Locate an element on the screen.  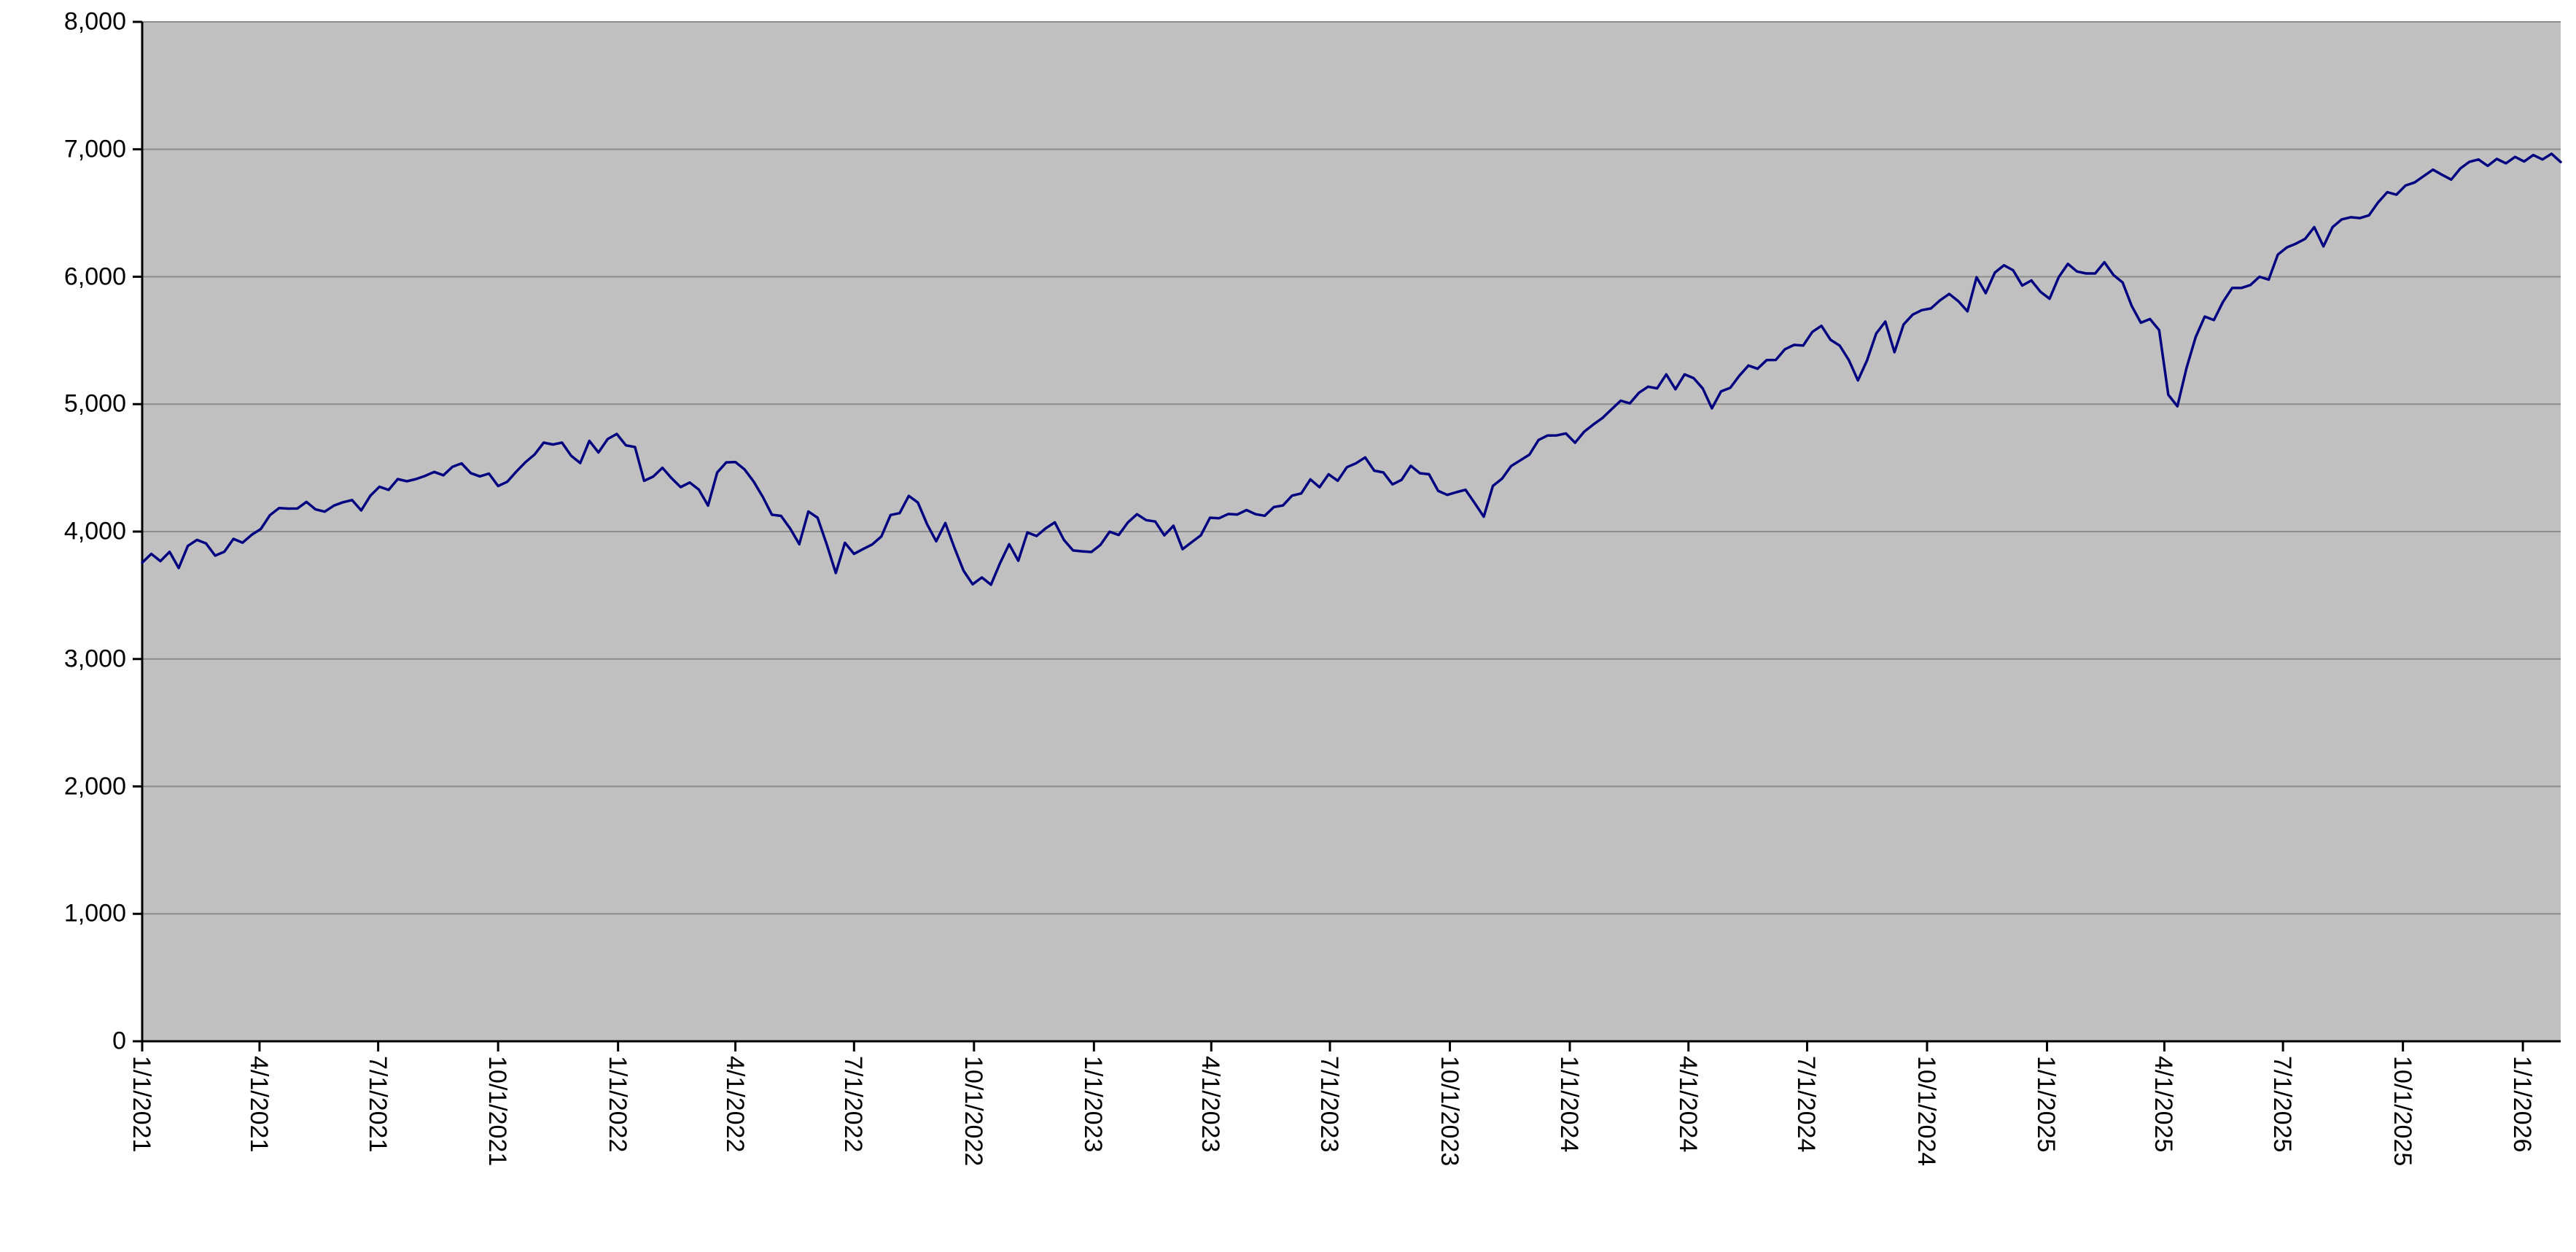
x-tick-label: 7/1/2021 is located at coordinates (377, 1104).